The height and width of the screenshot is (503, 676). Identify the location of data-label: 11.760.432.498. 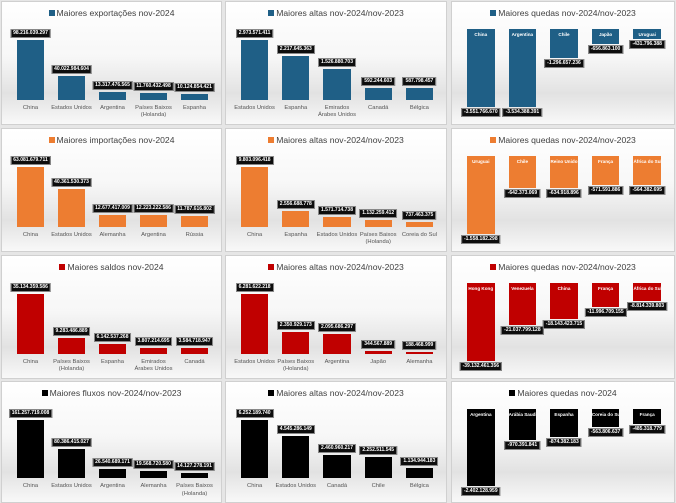
(153, 86).